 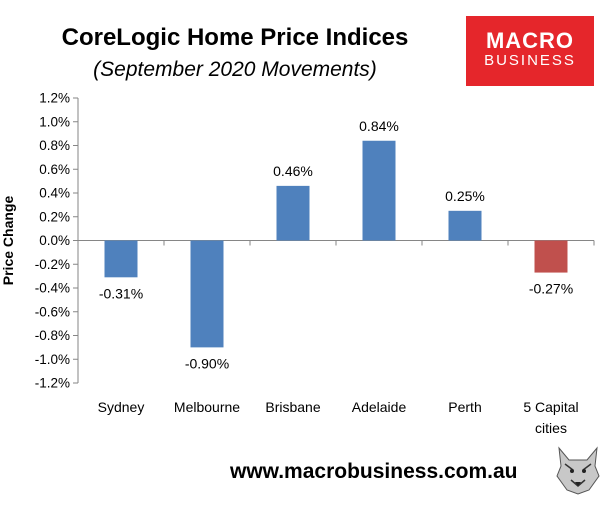 What do you see at coordinates (293, 171) in the screenshot?
I see `data-label: 0.46%` at bounding box center [293, 171].